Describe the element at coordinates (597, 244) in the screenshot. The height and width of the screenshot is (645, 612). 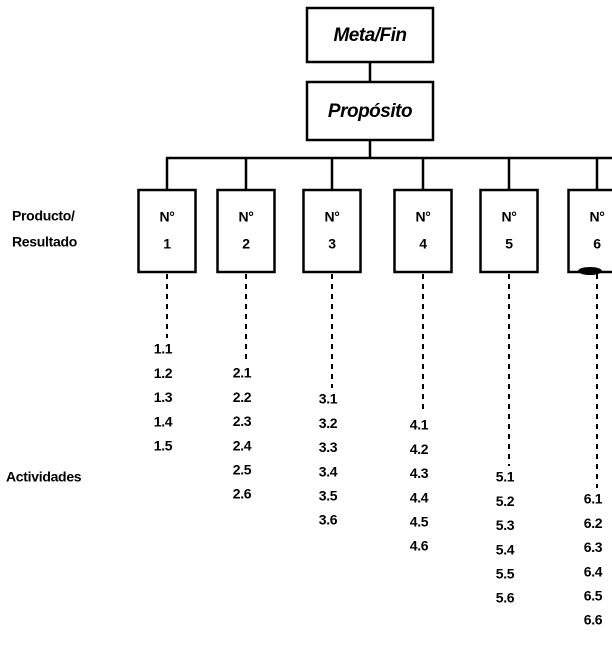
I see `product-number: 6` at that location.